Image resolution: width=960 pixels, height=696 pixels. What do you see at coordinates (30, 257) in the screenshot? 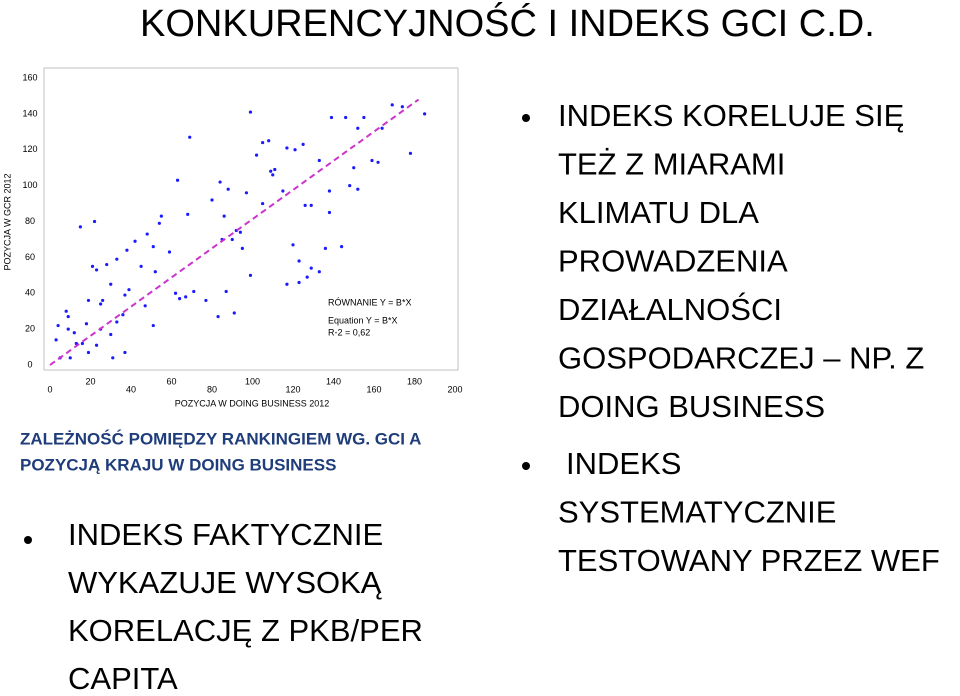
I see `y-tick-label: 60` at bounding box center [30, 257].